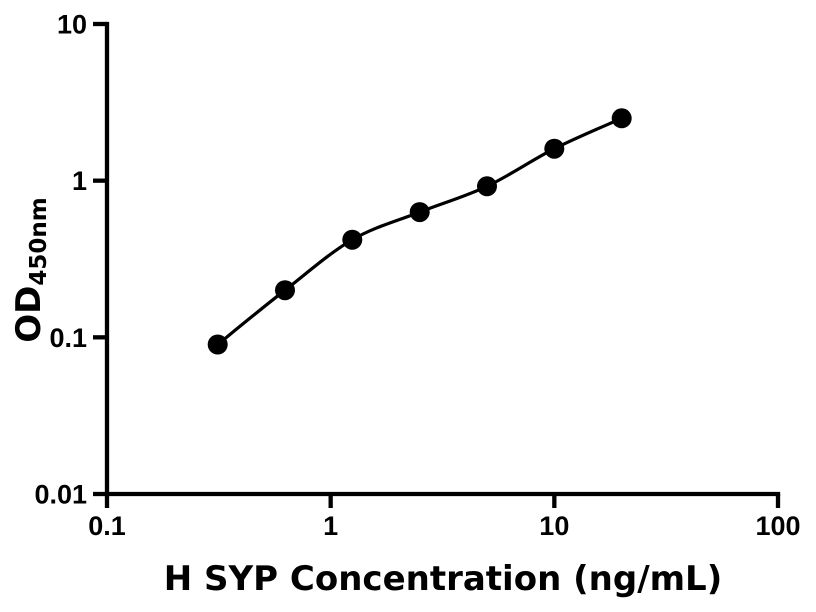 The width and height of the screenshot is (816, 612). I want to click on y-axis-title: OD450nm, so click(30, 270).